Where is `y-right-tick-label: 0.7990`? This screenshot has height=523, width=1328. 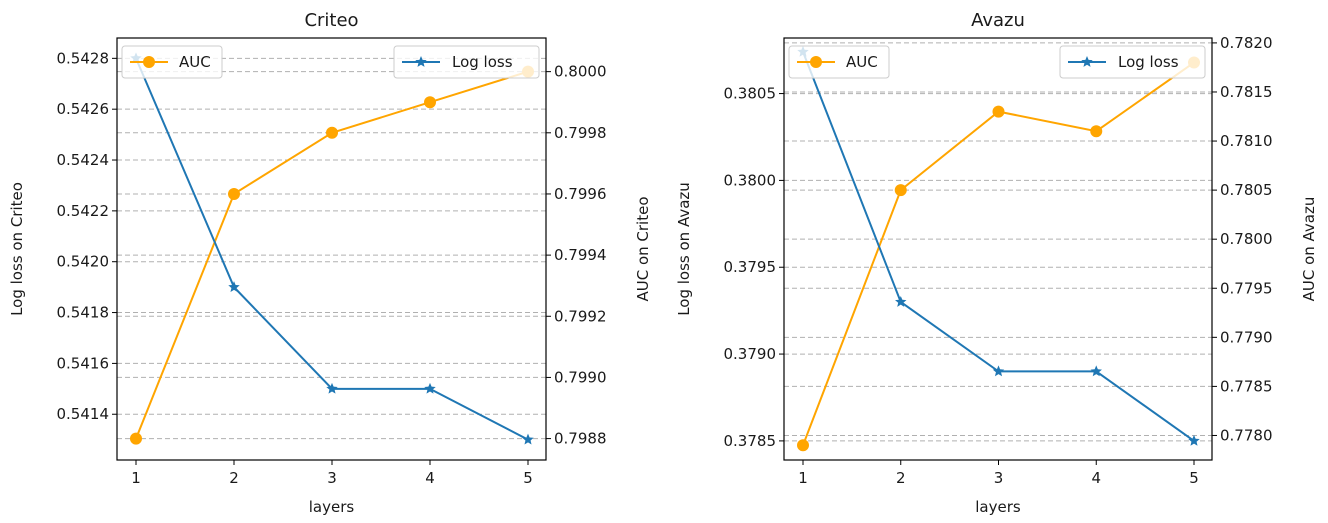 y-right-tick-label: 0.7990 is located at coordinates (580, 377).